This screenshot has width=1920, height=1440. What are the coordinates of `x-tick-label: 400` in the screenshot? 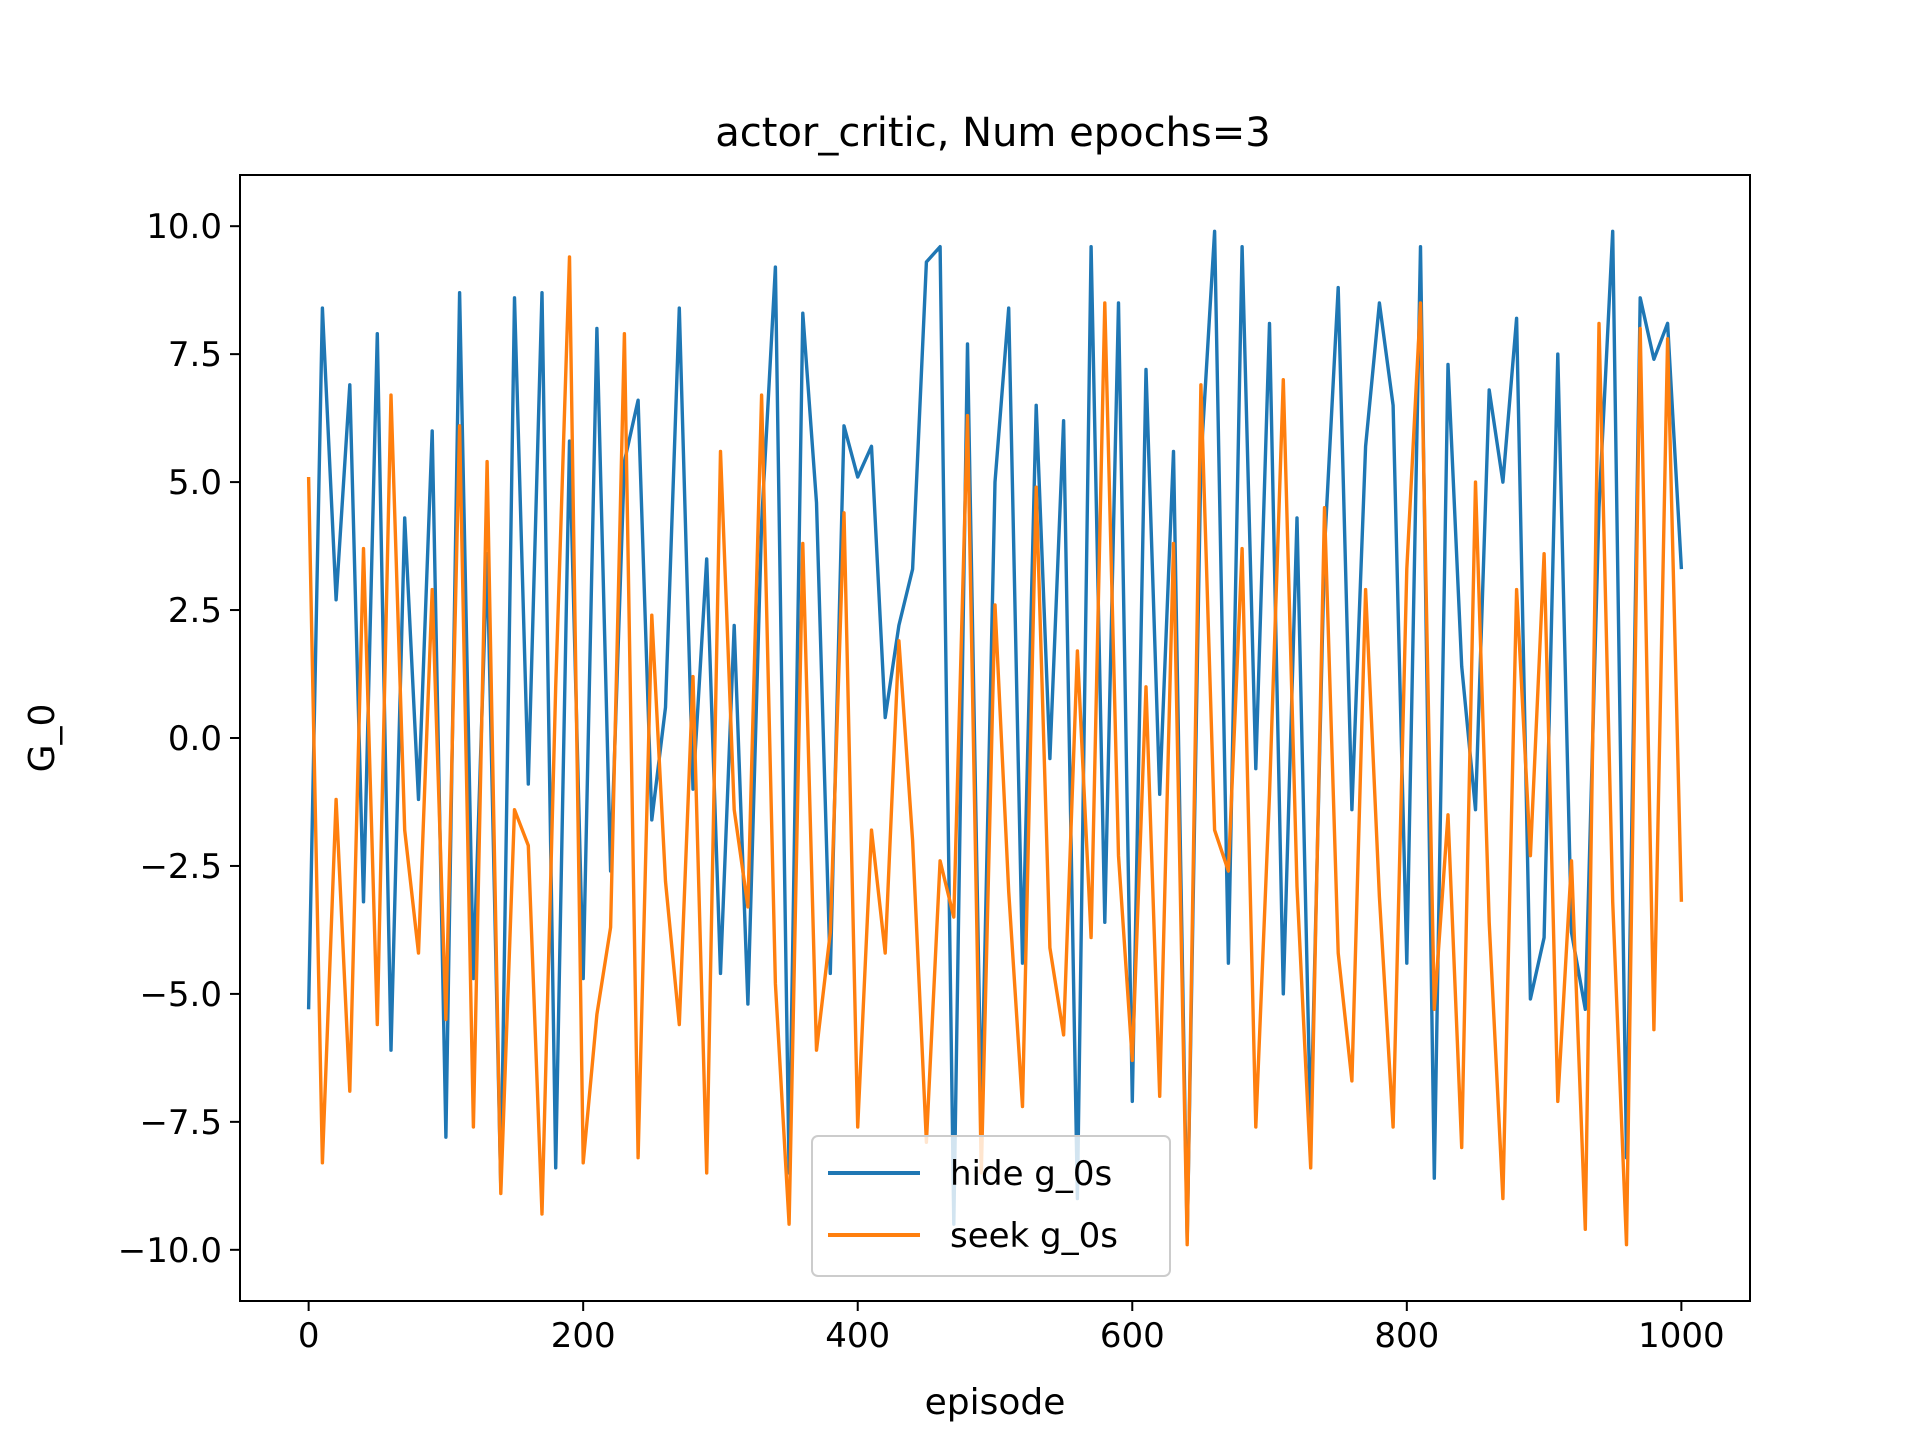 It's located at (857, 1336).